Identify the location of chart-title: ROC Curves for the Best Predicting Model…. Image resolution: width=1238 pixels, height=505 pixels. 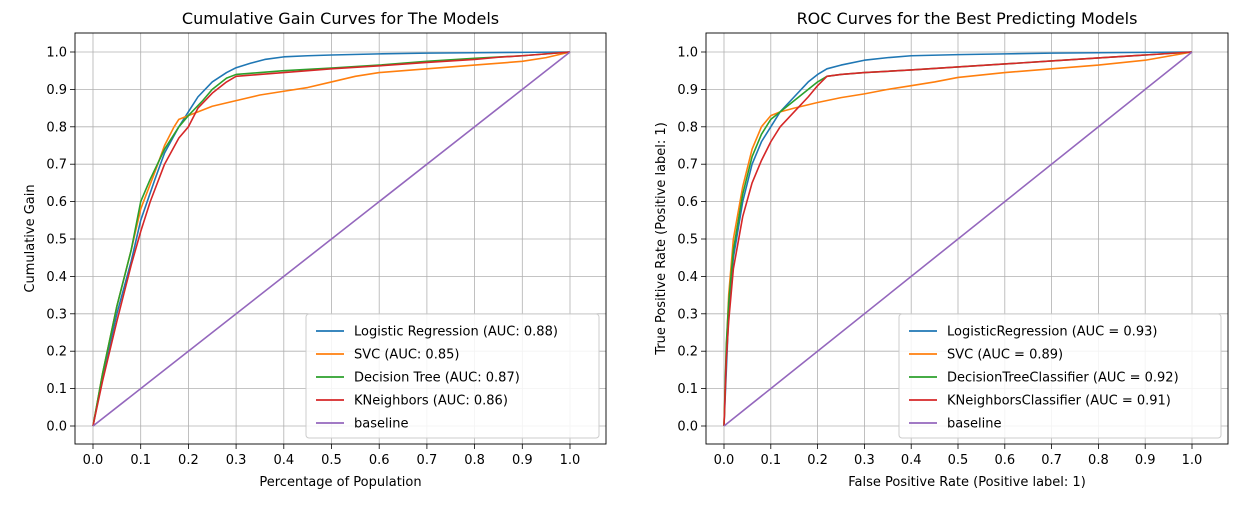
(967, 18).